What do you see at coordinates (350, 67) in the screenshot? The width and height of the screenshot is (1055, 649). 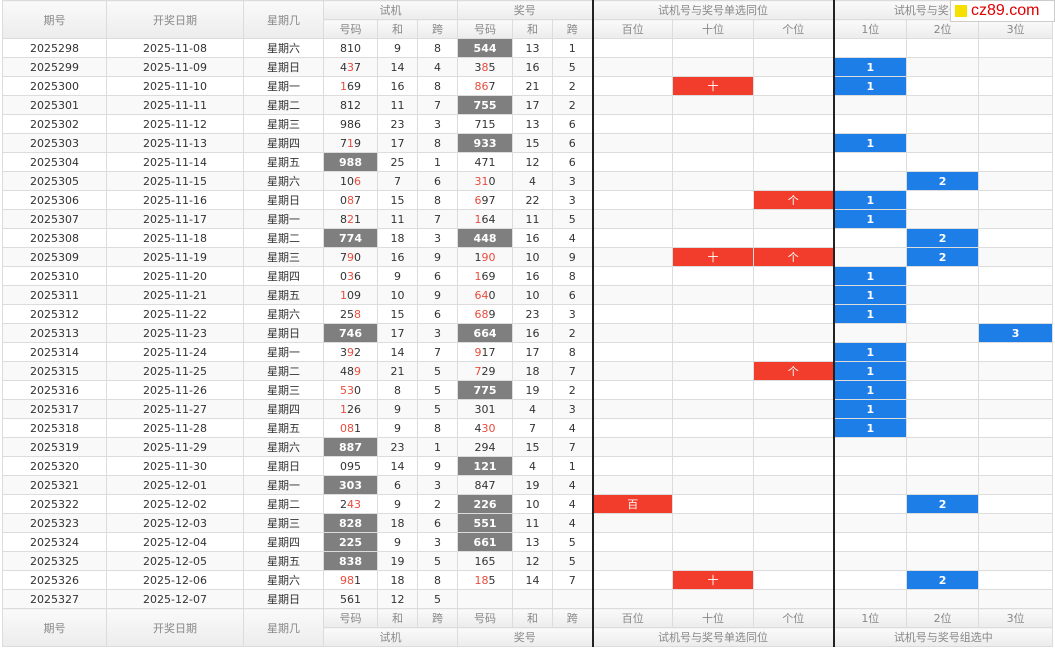 I see `trial-code-cell: 437` at bounding box center [350, 67].